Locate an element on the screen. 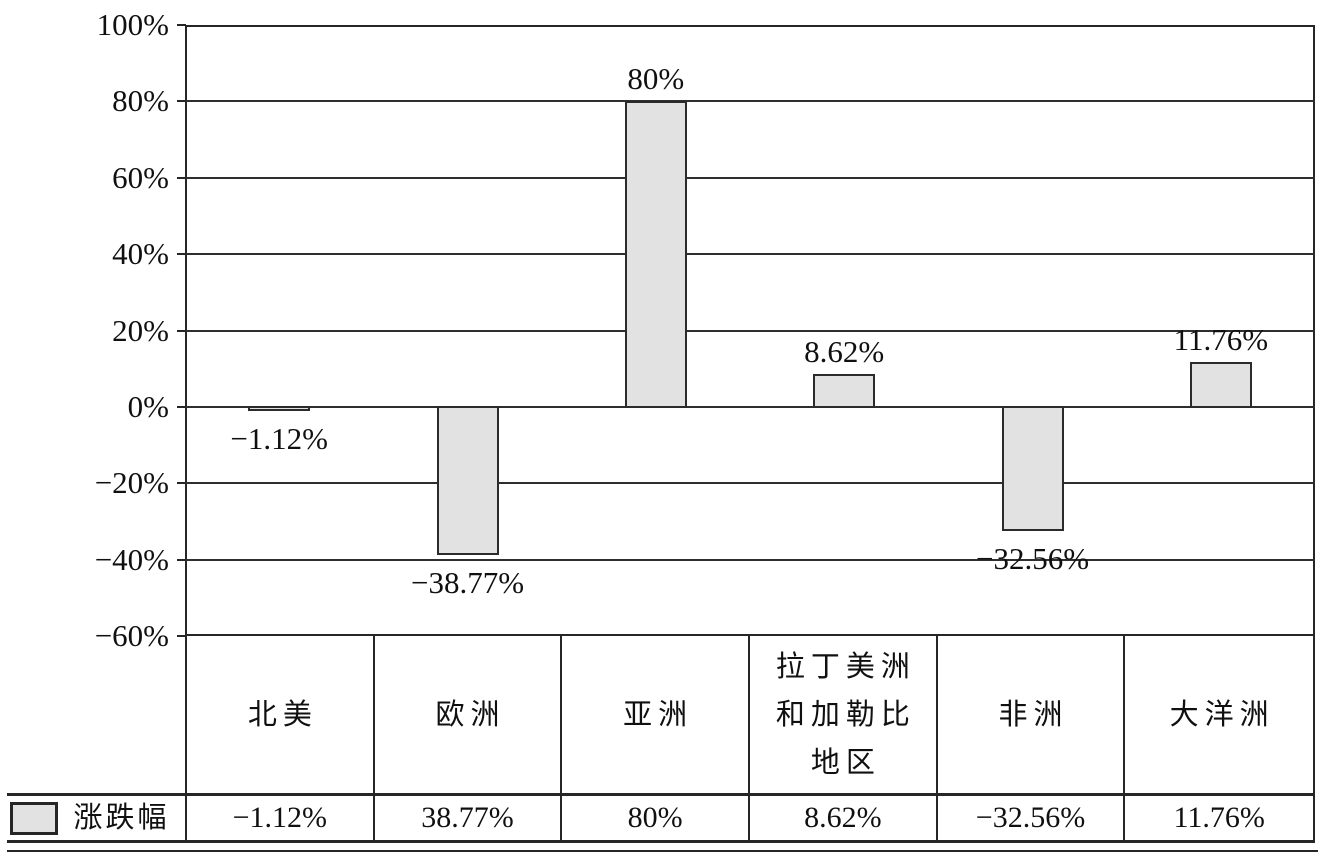 The height and width of the screenshot is (861, 1326). category-label-line: 和加勒比 is located at coordinates (845, 714).